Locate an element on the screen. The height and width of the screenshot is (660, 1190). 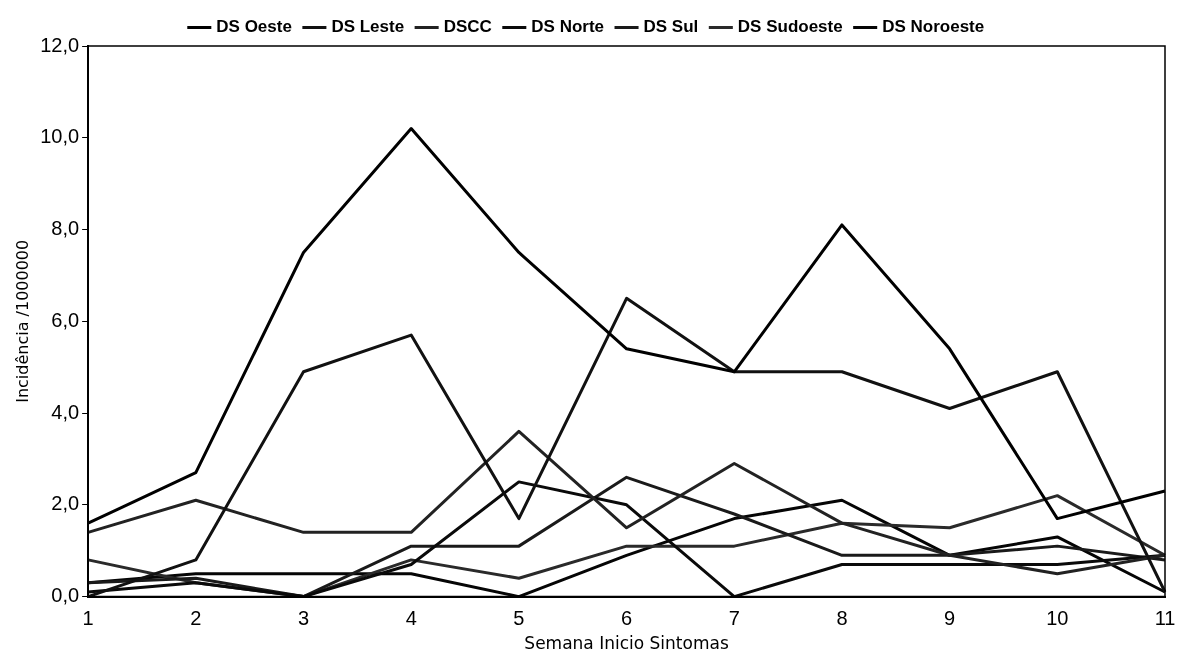
x-axis-title: Semana Inicio Sintomas is located at coordinates (626, 643).